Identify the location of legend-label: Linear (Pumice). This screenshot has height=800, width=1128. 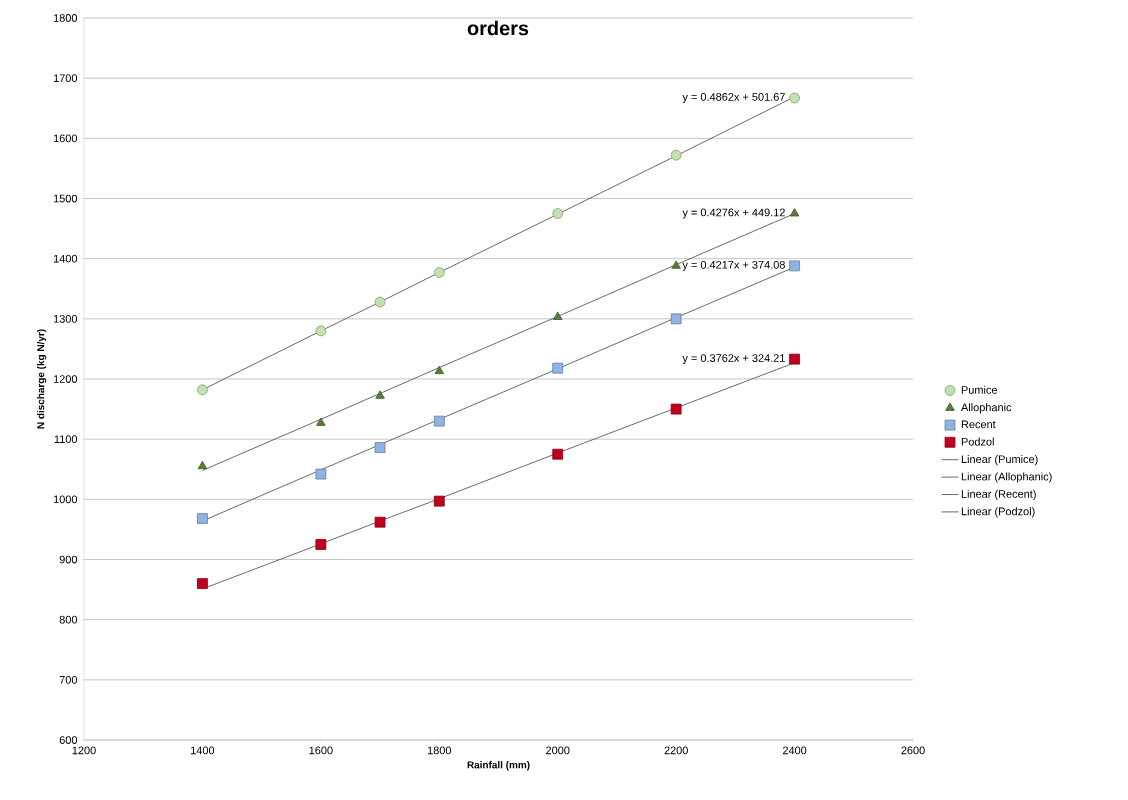
(999, 460).